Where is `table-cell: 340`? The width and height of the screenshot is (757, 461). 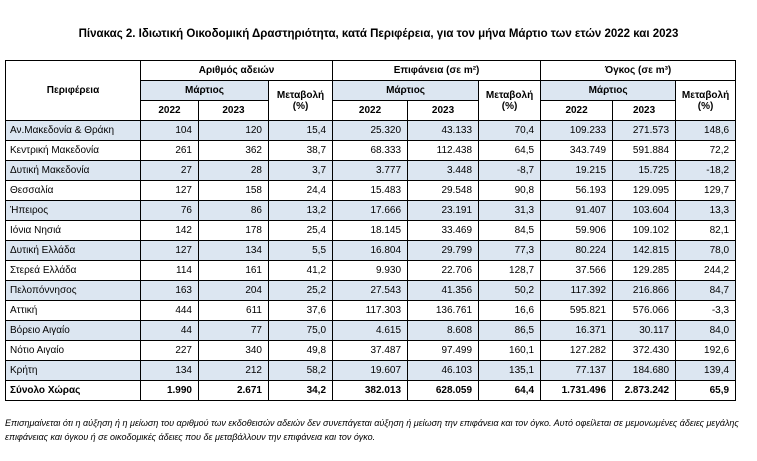 table-cell: 340 is located at coordinates (233, 350).